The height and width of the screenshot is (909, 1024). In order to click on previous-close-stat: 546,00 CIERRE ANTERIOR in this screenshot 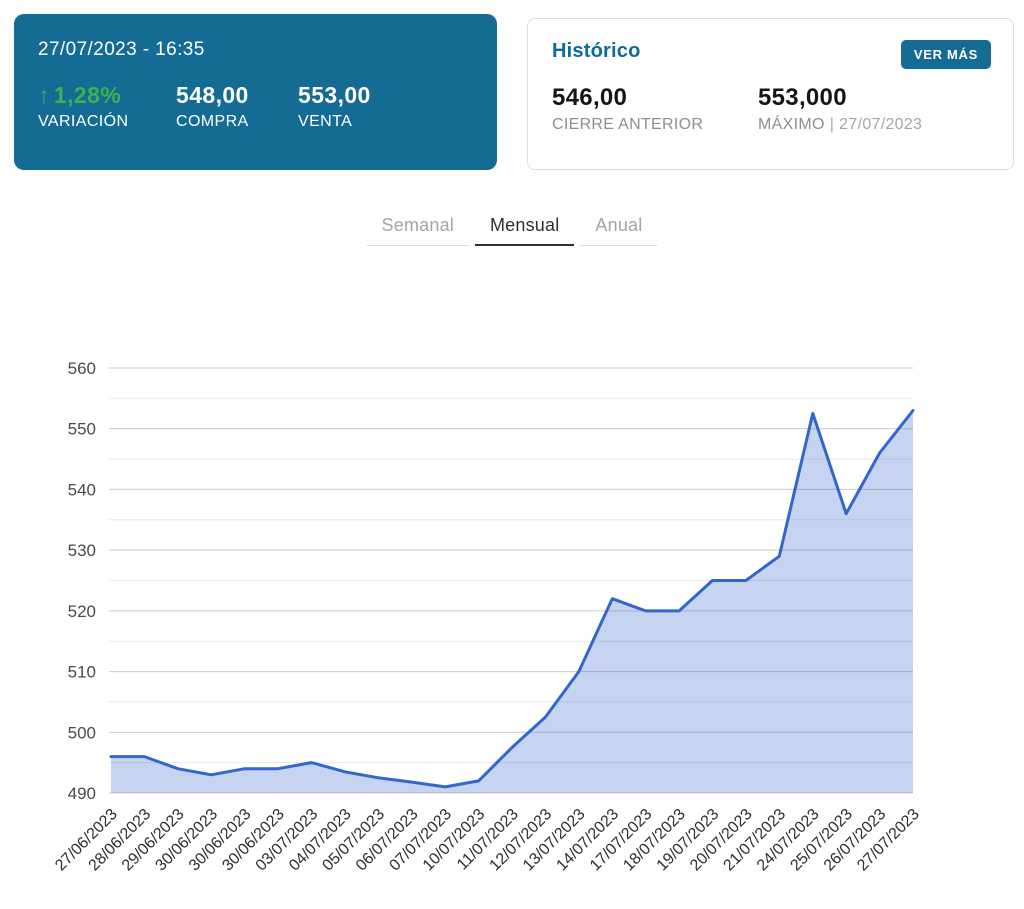, I will do `click(655, 109)`.